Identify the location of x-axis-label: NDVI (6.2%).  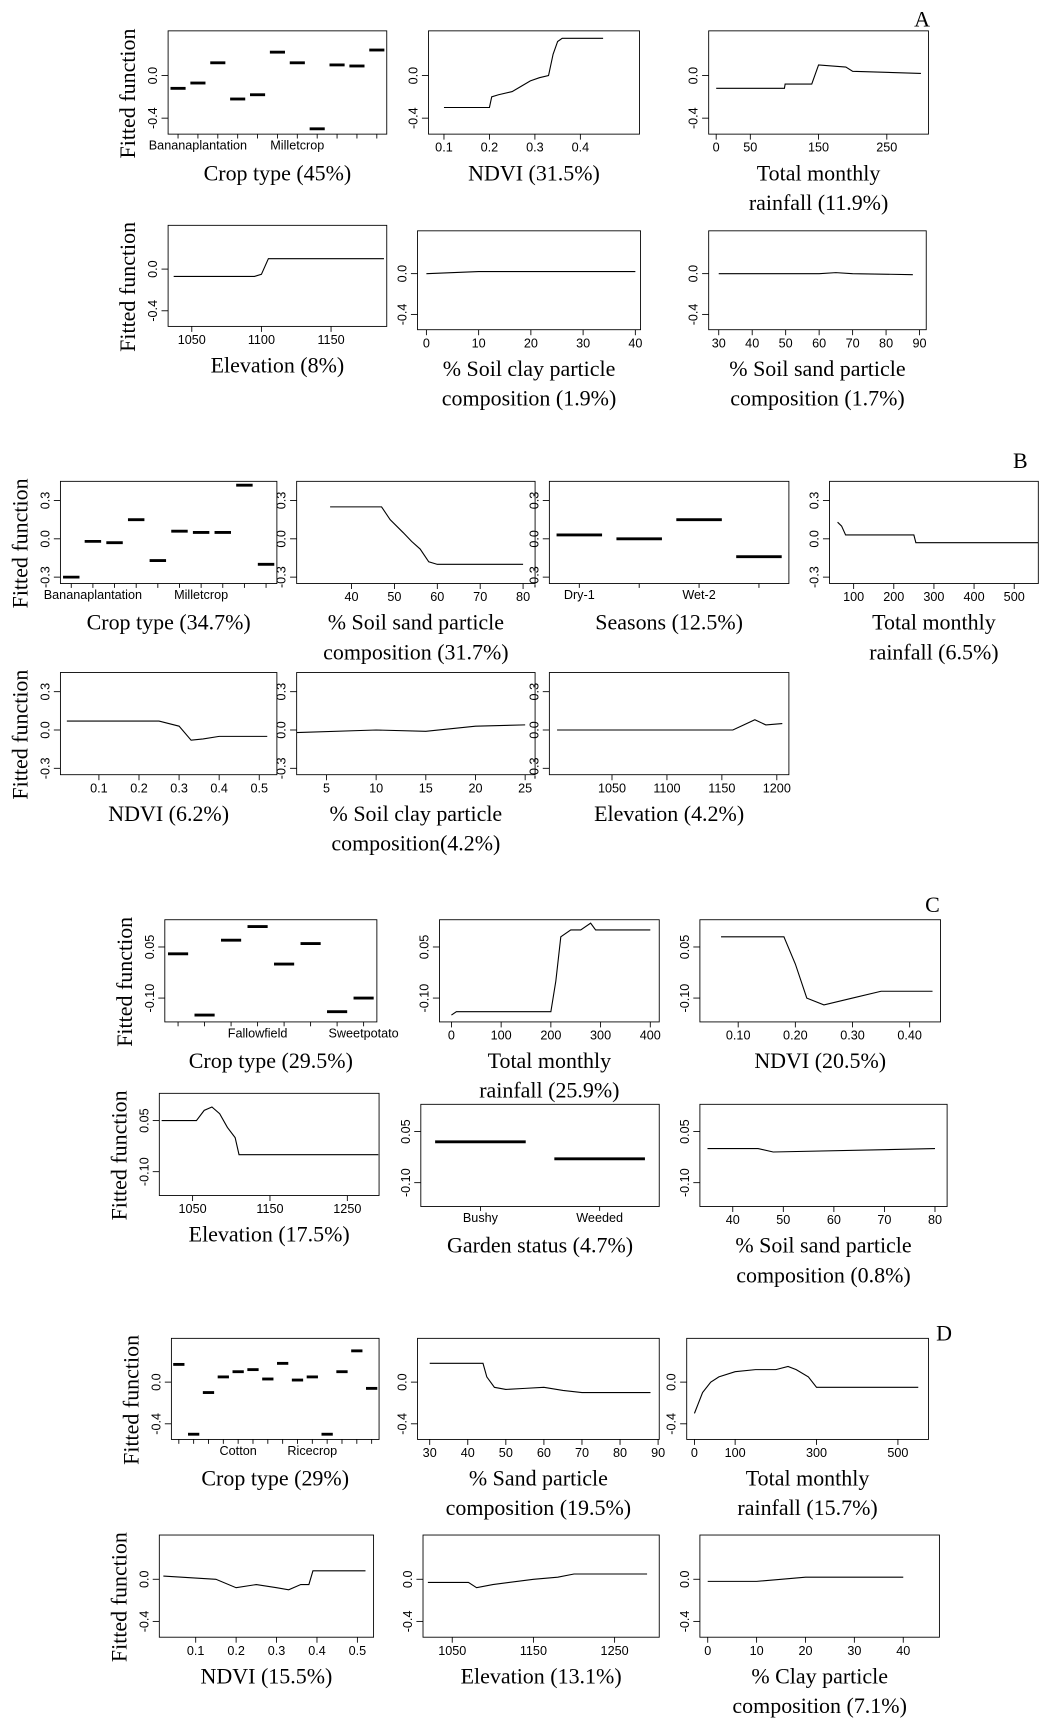
(168, 813).